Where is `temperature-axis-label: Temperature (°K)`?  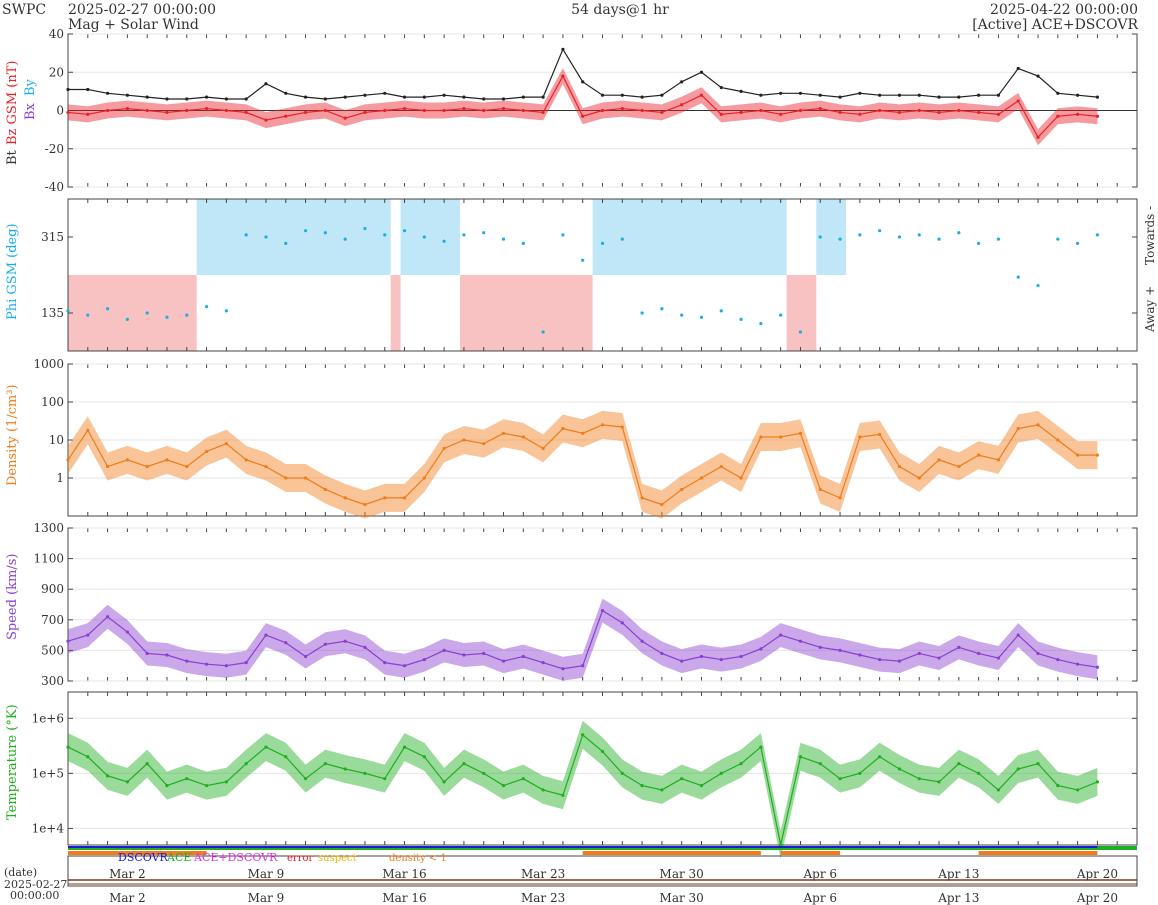
temperature-axis-label: Temperature (°K) is located at coordinates (12, 762).